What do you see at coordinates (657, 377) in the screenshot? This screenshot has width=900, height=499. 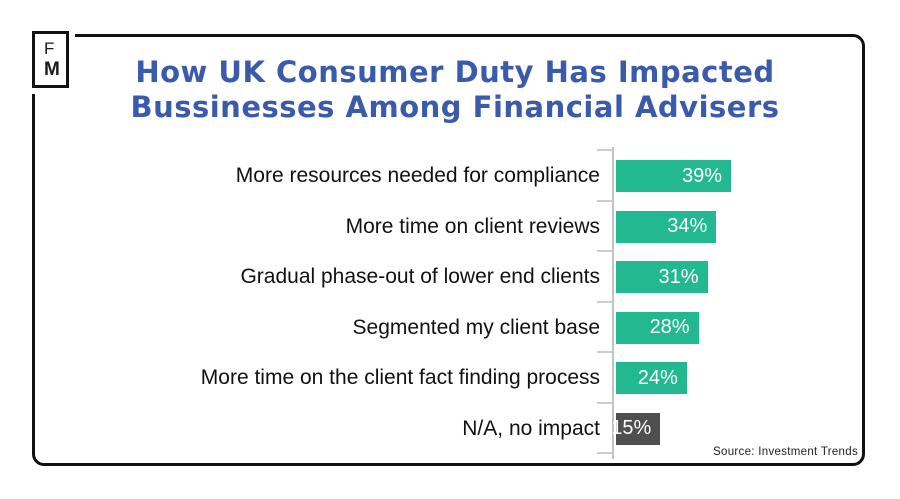 I see `bar-value-label: 24%` at bounding box center [657, 377].